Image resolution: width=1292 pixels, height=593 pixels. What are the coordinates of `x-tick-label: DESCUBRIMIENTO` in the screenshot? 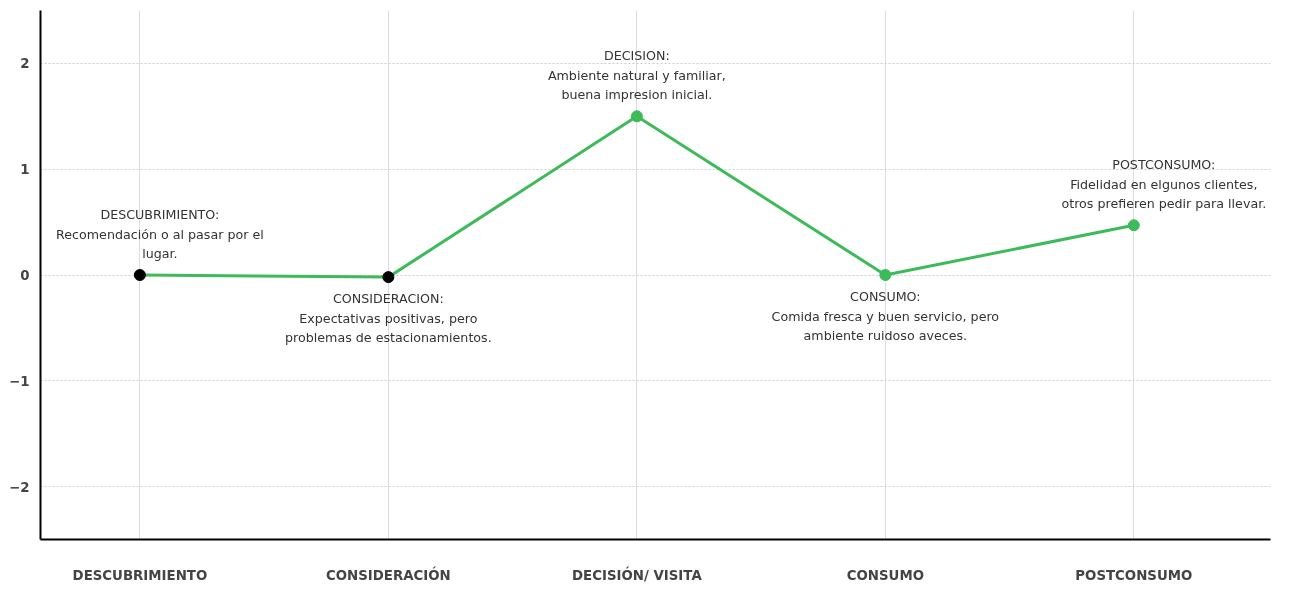 It's located at (140, 575).